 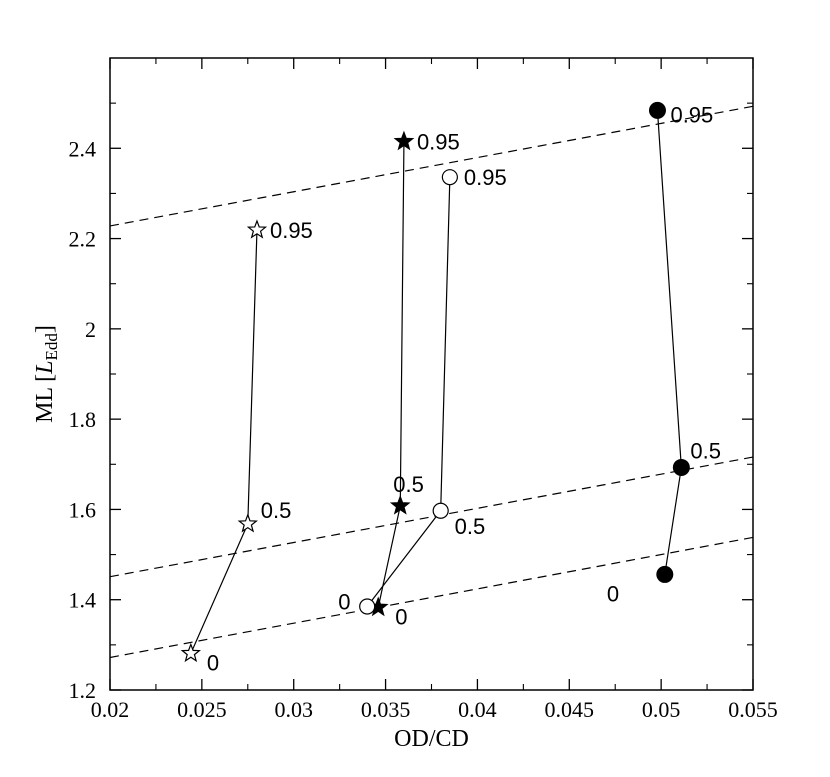 What do you see at coordinates (45, 398) in the screenshot?
I see `y-axis-label-prefix: ML [` at bounding box center [45, 398].